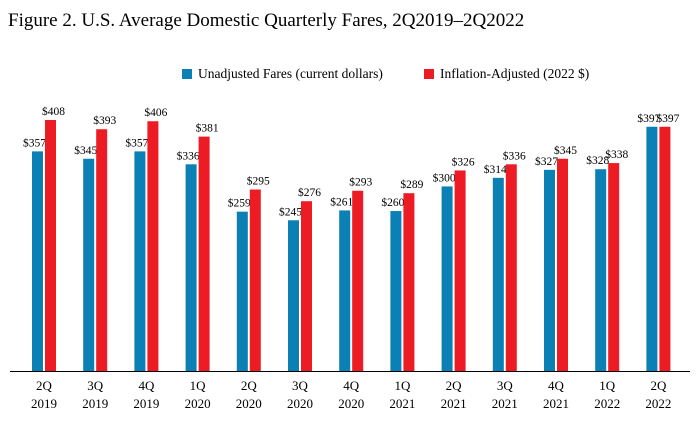 The width and height of the screenshot is (700, 423). What do you see at coordinates (155, 112) in the screenshot?
I see `data-label-adjusted: $406` at bounding box center [155, 112].